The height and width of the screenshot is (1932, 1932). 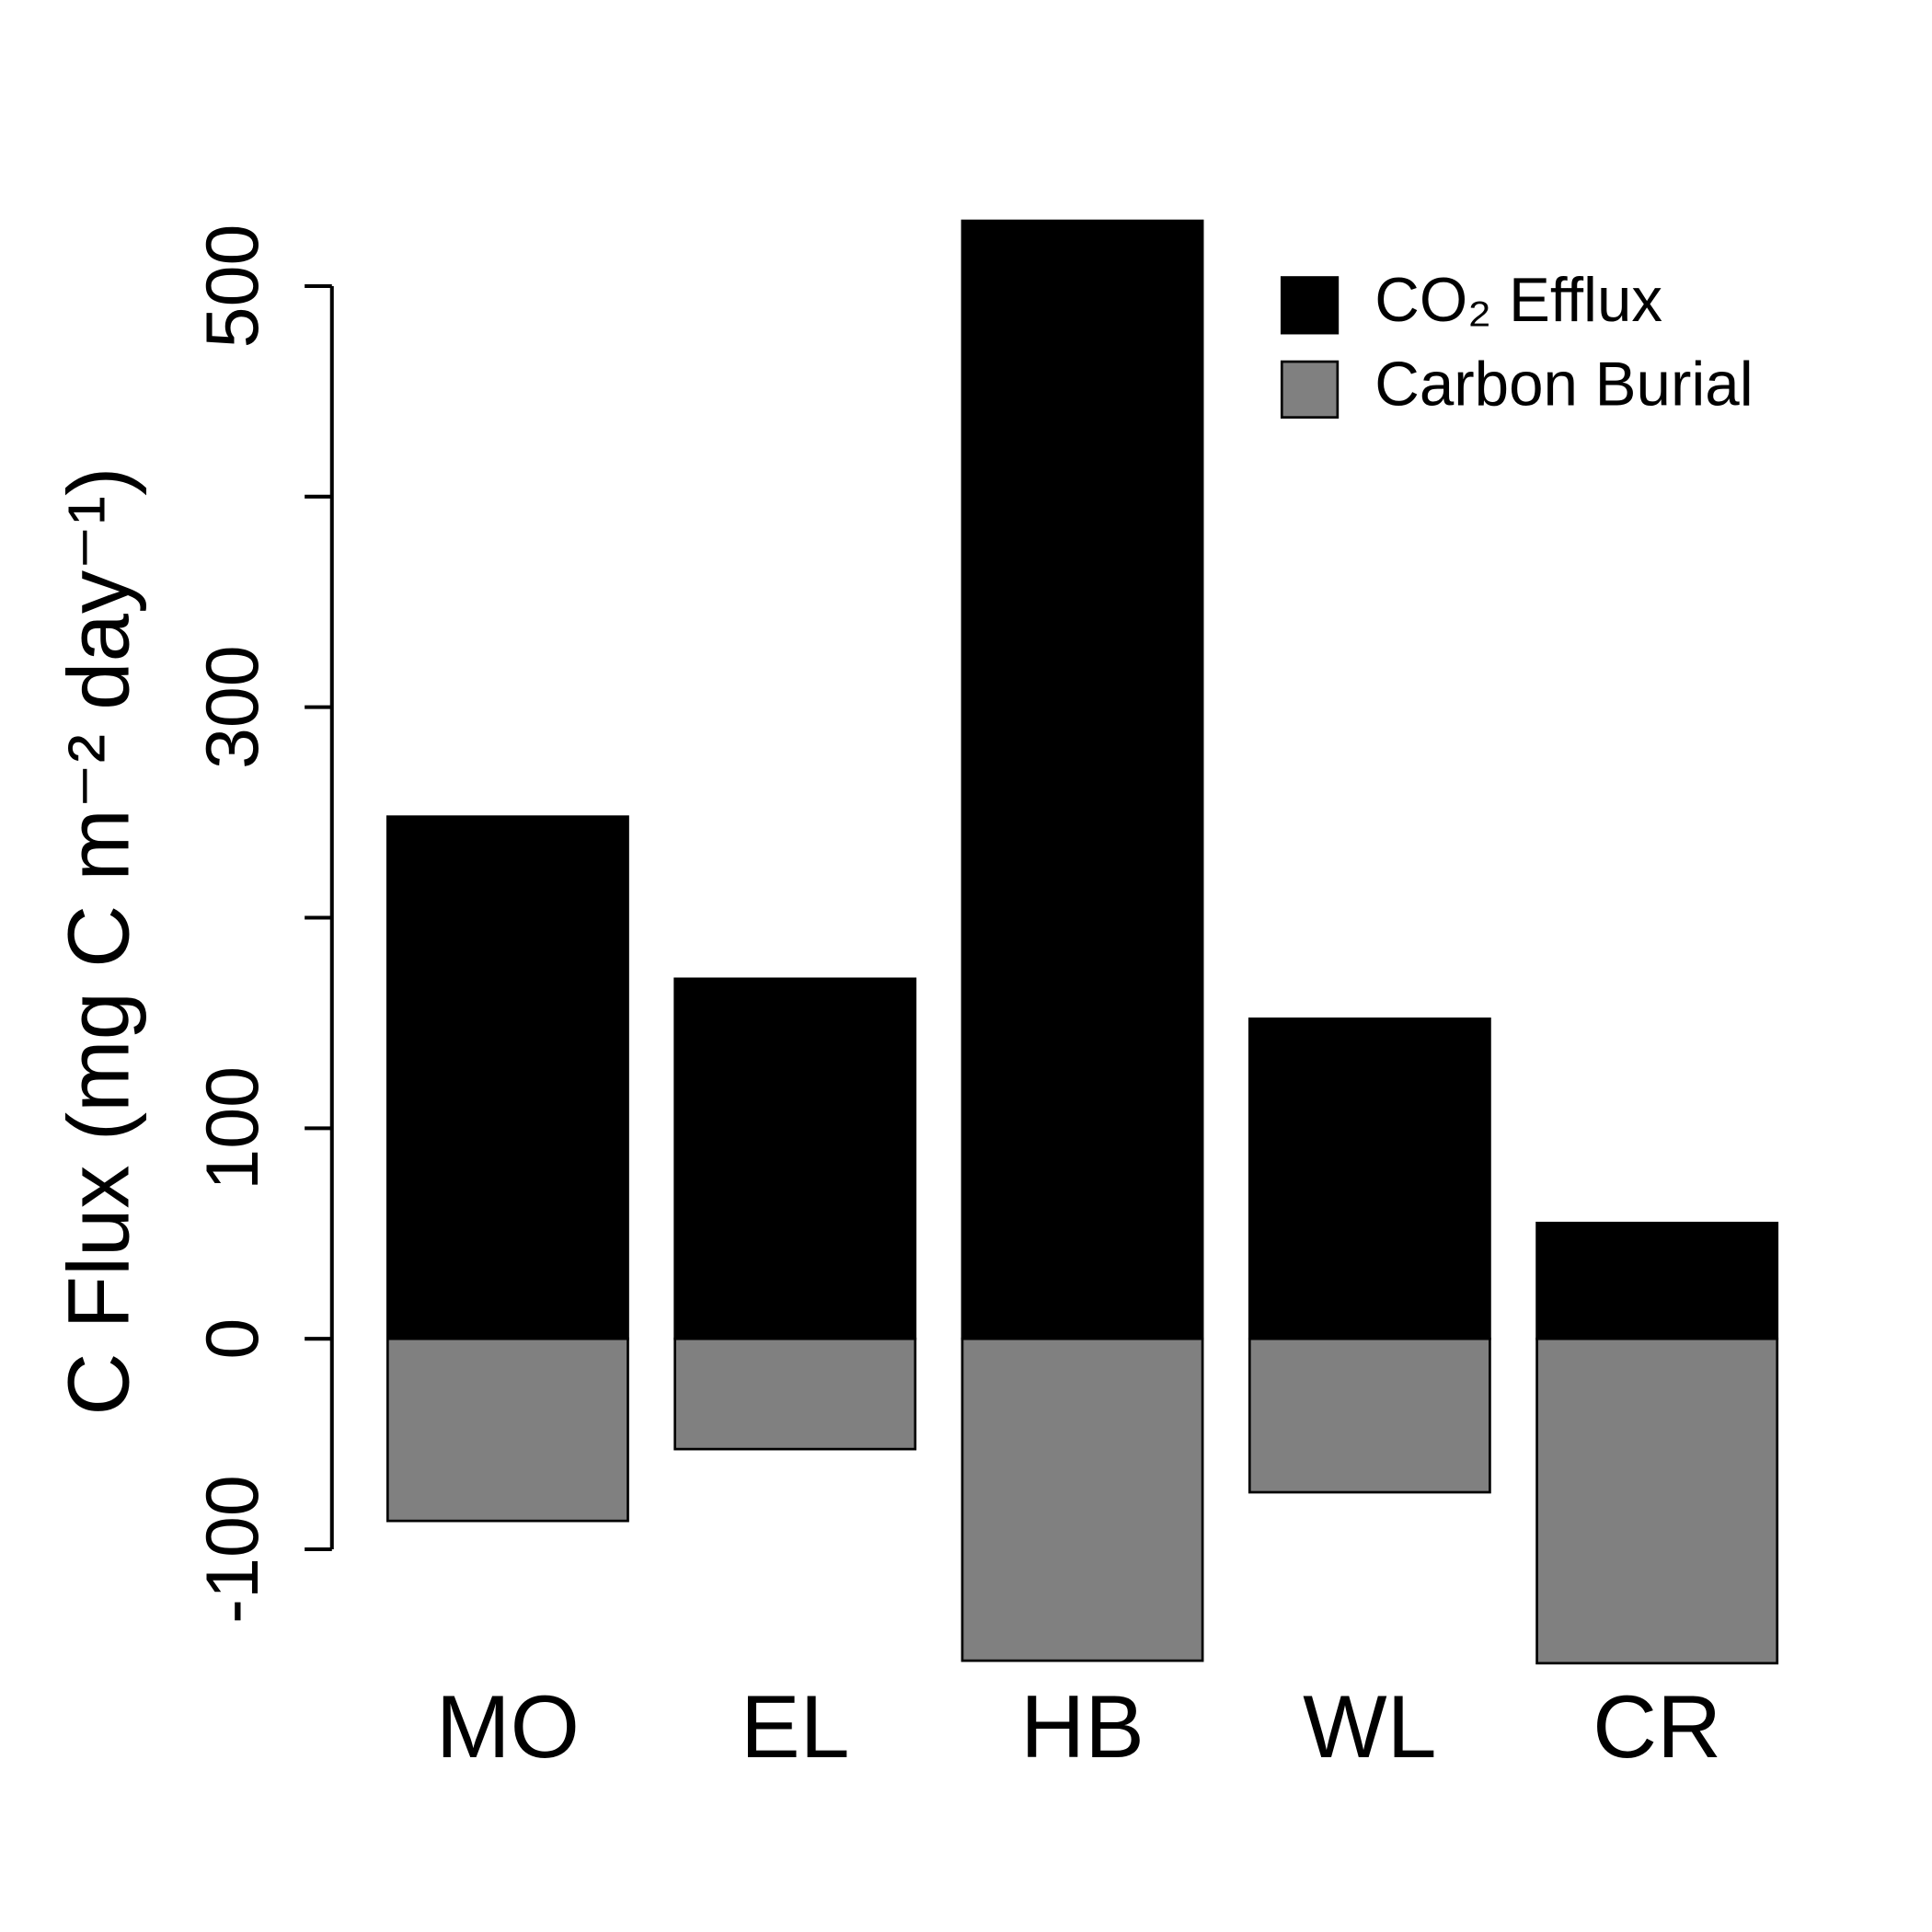 I want to click on x-tick-label: MO, so click(x=508, y=1726).